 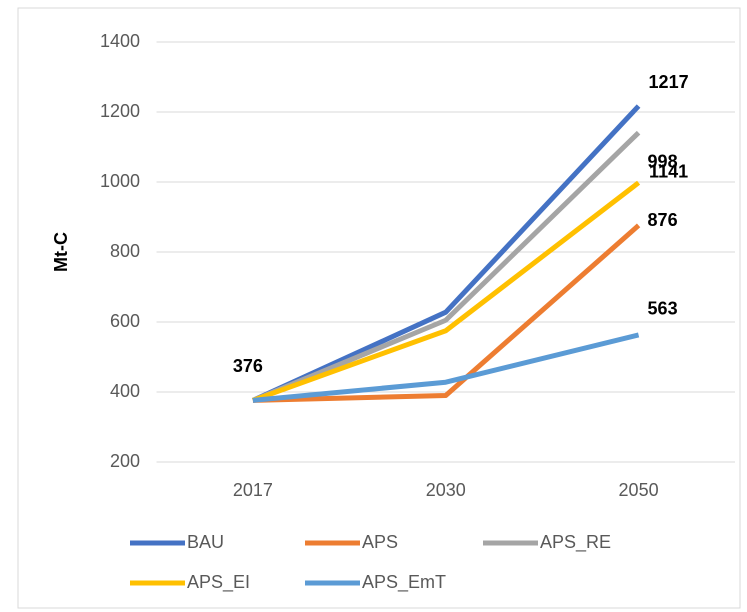 I want to click on y-tick-label: 200, so click(x=125, y=461).